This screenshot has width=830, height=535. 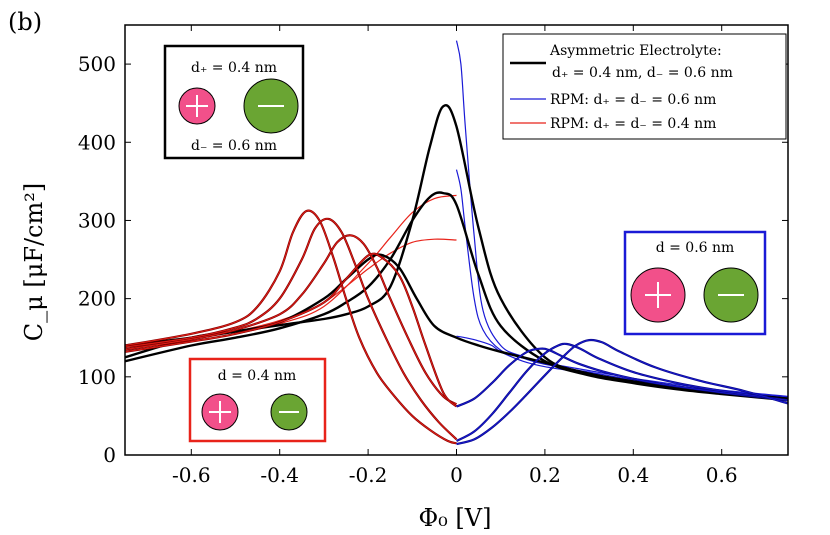 What do you see at coordinates (97, 142) in the screenshot?
I see `y-tick-label: 400` at bounding box center [97, 142].